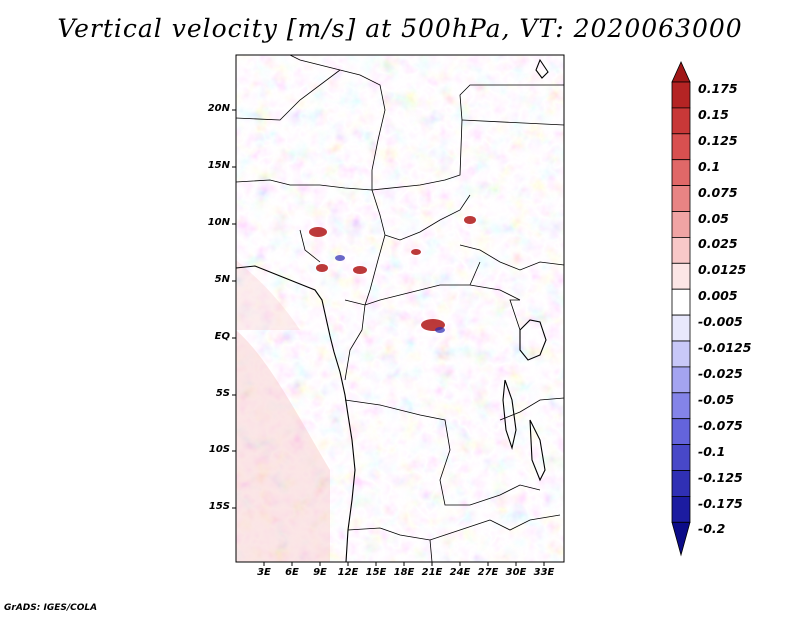 Image resolution: width=800 pixels, height=618 pixels. What do you see at coordinates (264, 572) in the screenshot?
I see `lon-label: 3E` at bounding box center [264, 572].